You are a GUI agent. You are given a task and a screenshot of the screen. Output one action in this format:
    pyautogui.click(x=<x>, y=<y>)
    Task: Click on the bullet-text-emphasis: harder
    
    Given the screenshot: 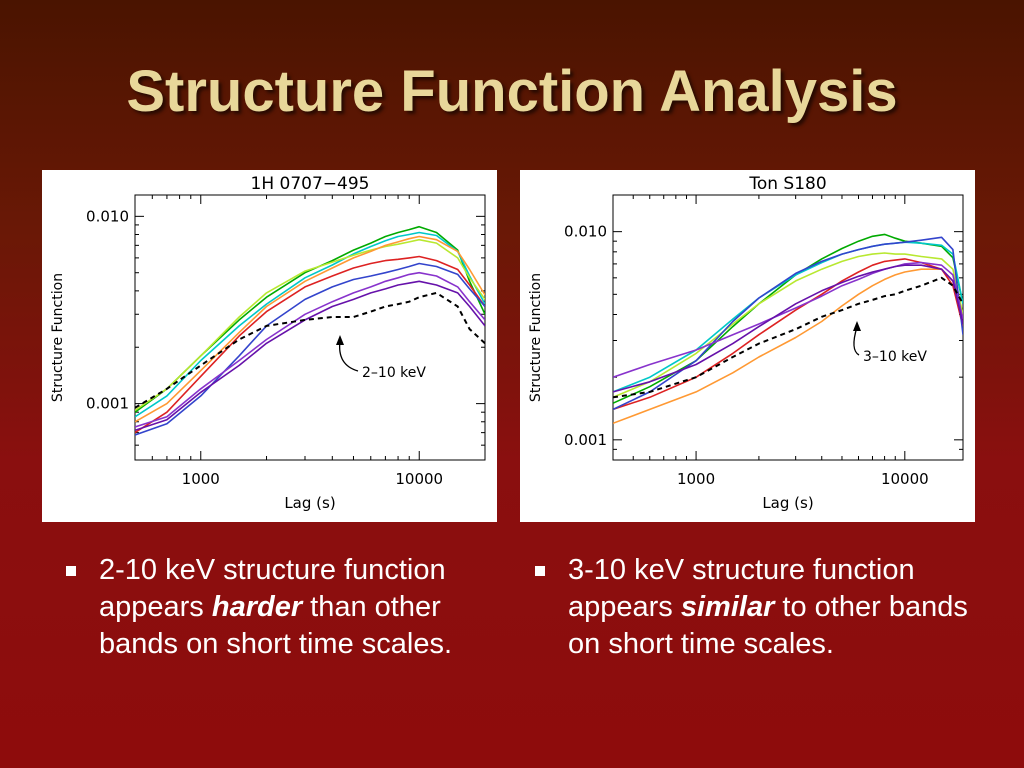 What is the action you would take?
    pyautogui.click(x=257, y=607)
    